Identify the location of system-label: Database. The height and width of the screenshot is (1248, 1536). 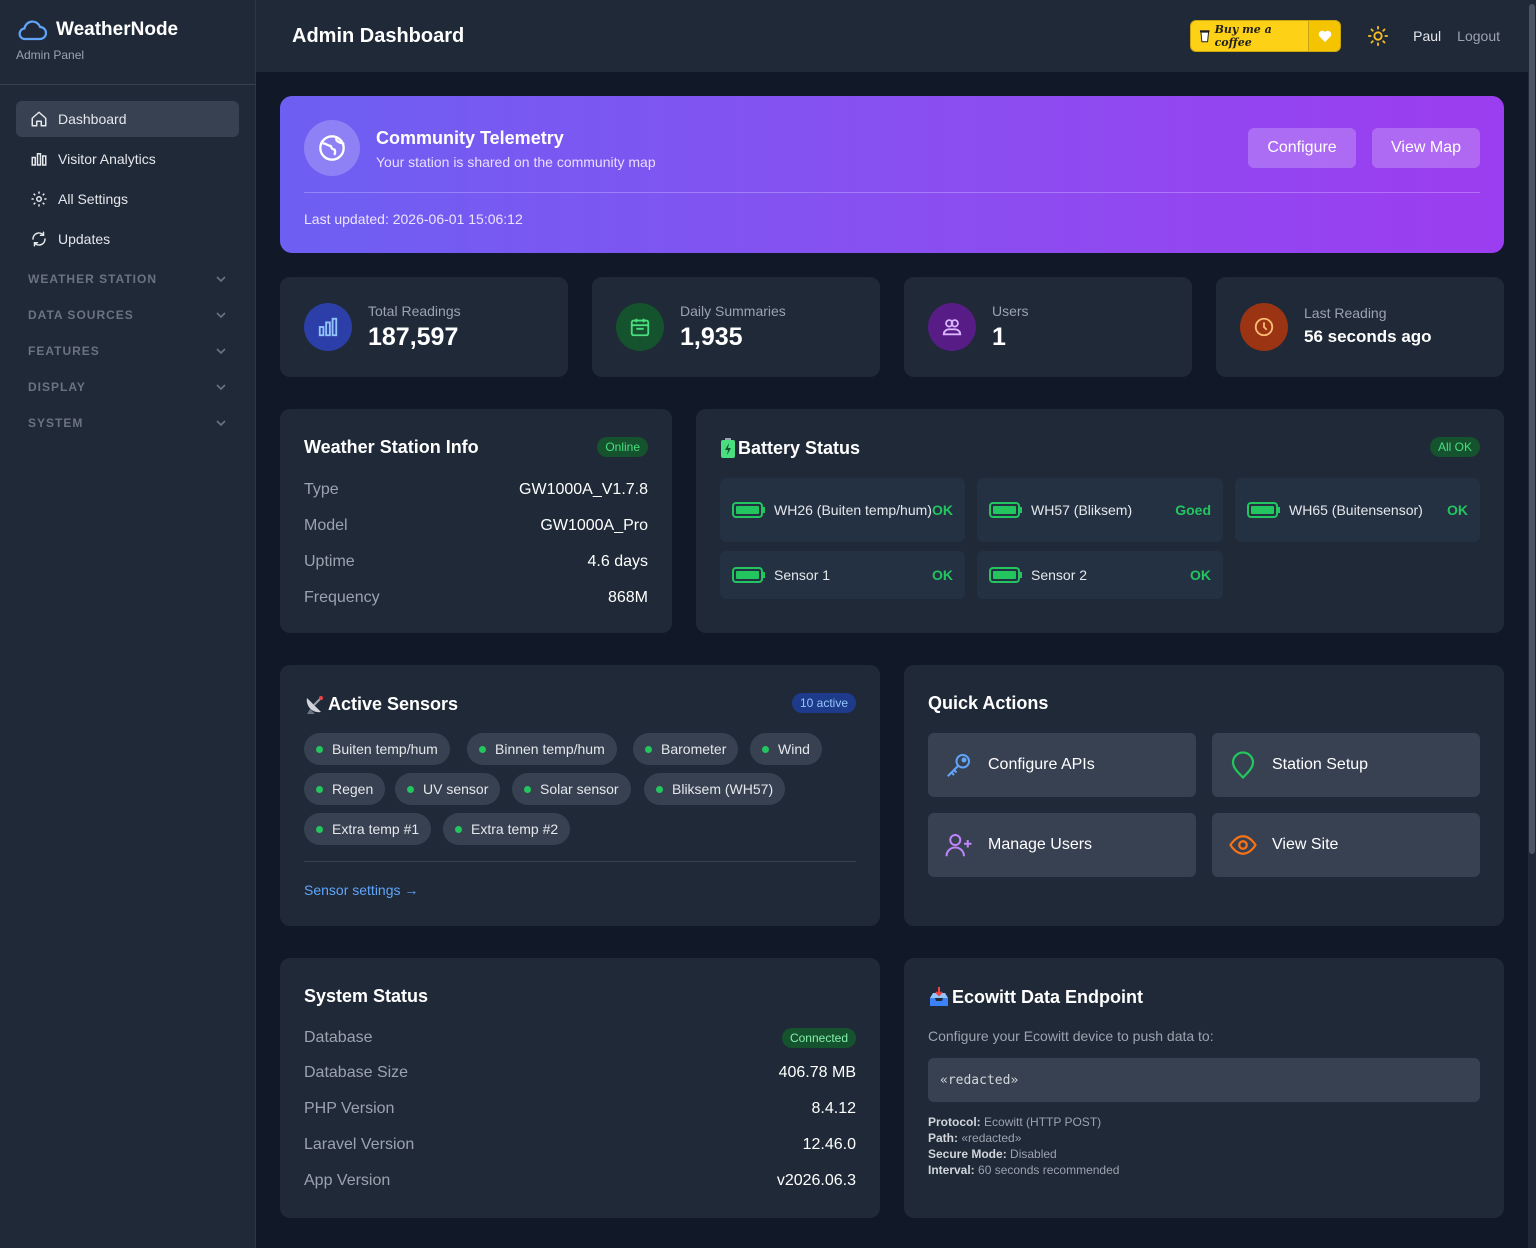
(338, 1037).